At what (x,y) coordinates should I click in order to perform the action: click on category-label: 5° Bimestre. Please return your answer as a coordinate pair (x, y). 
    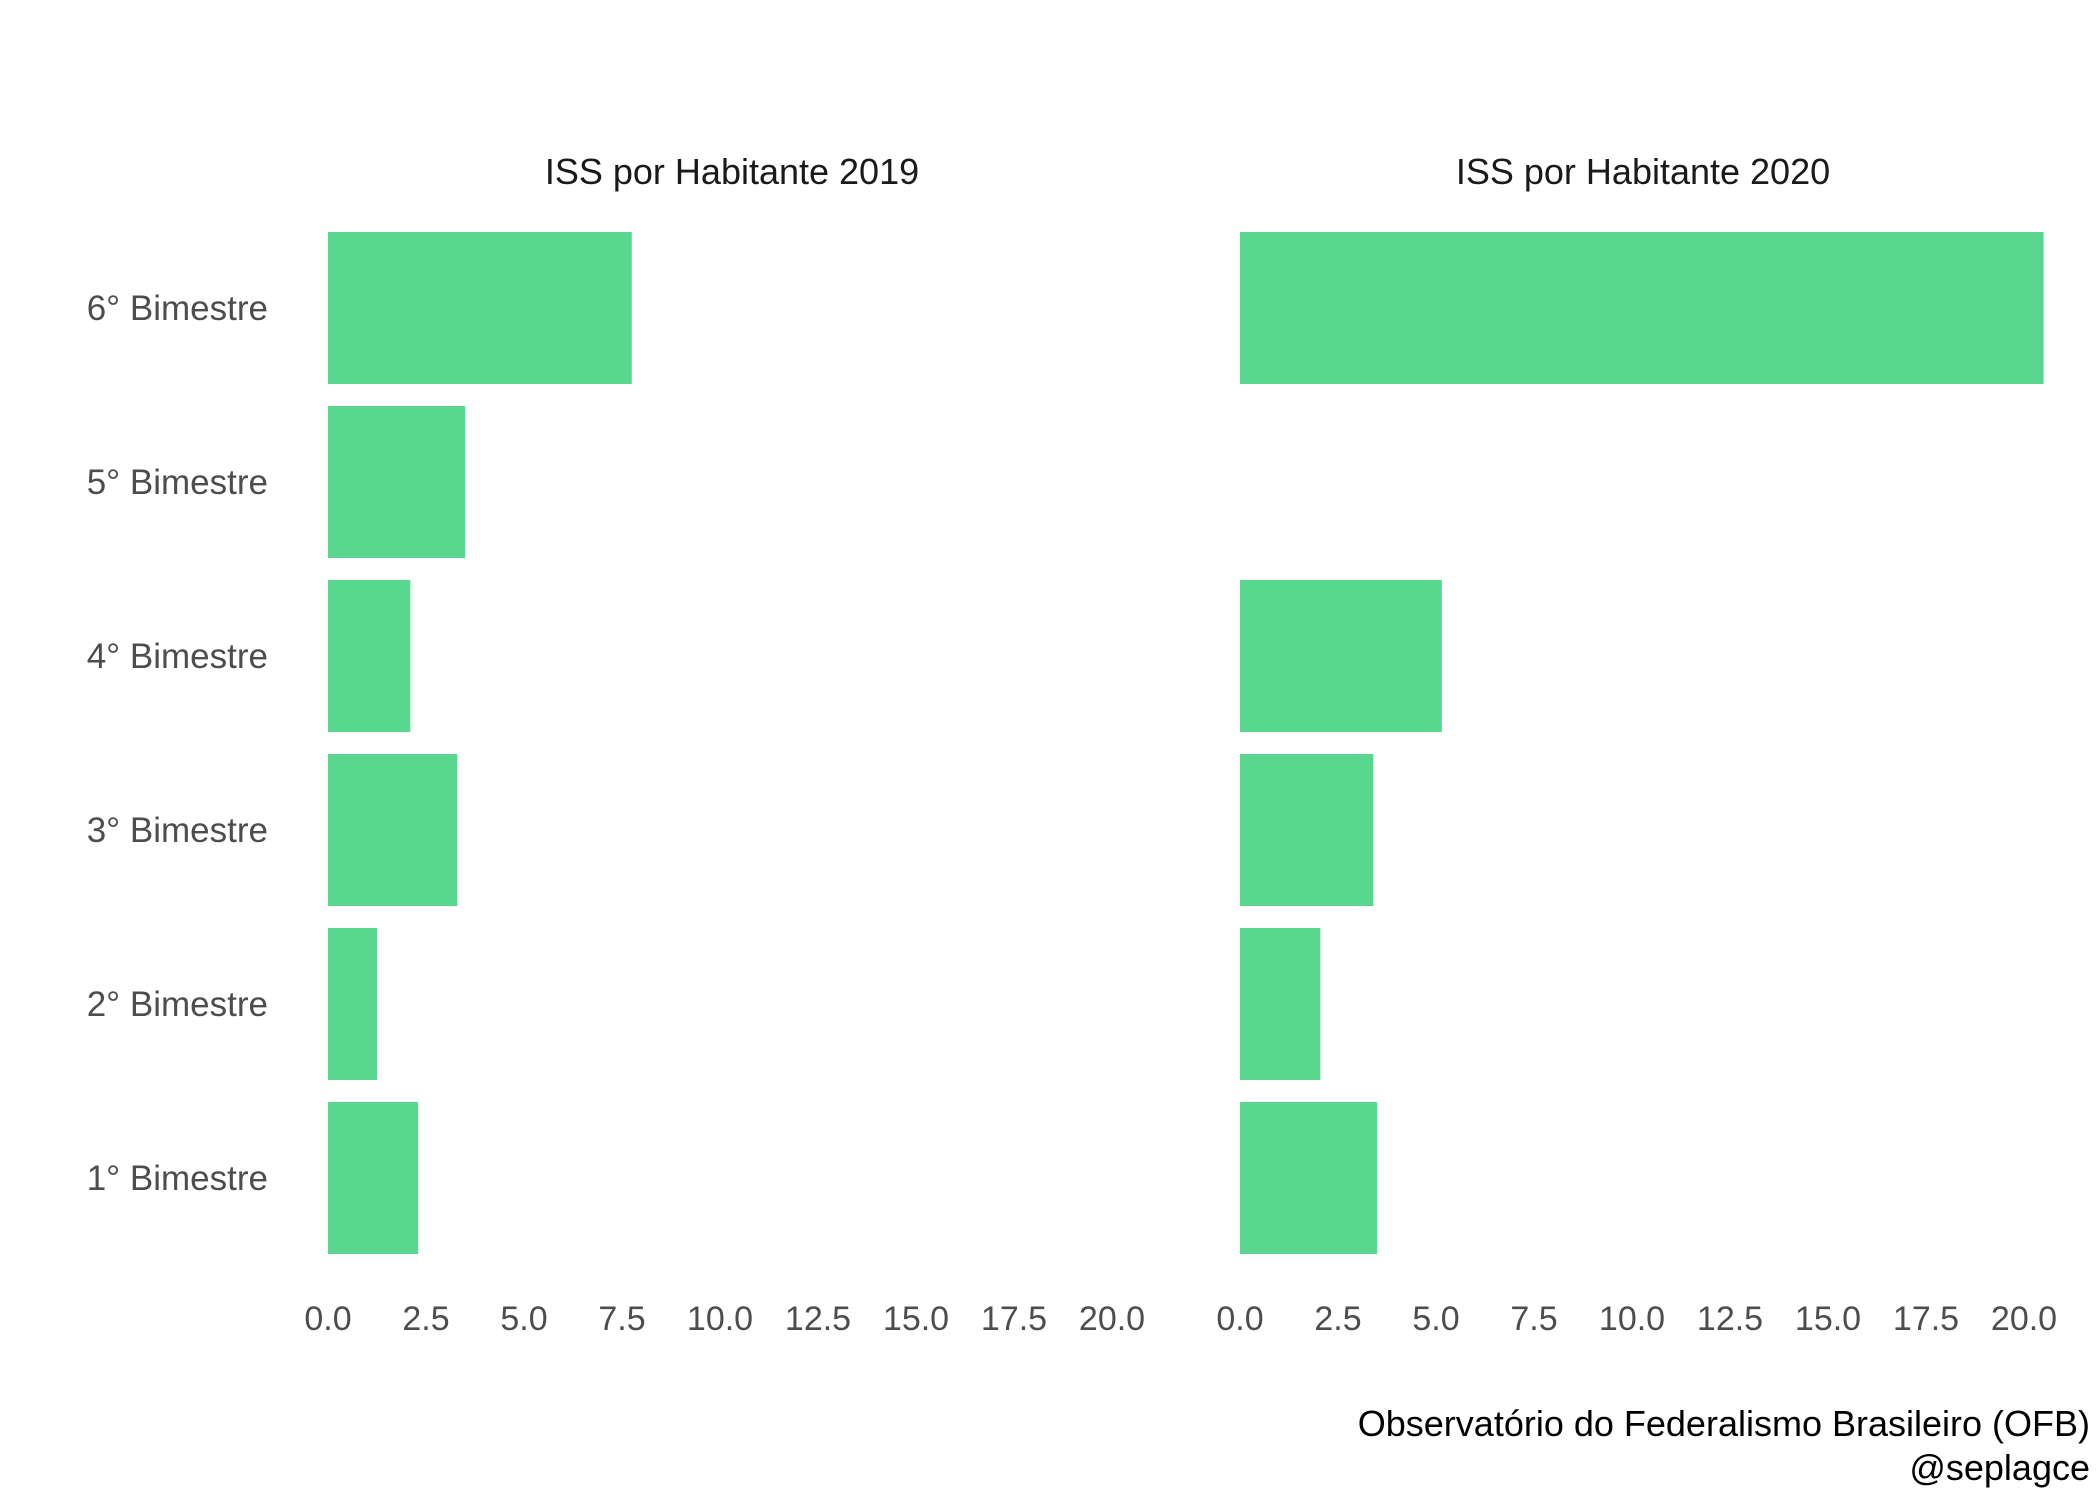
    Looking at the image, I should click on (177, 482).